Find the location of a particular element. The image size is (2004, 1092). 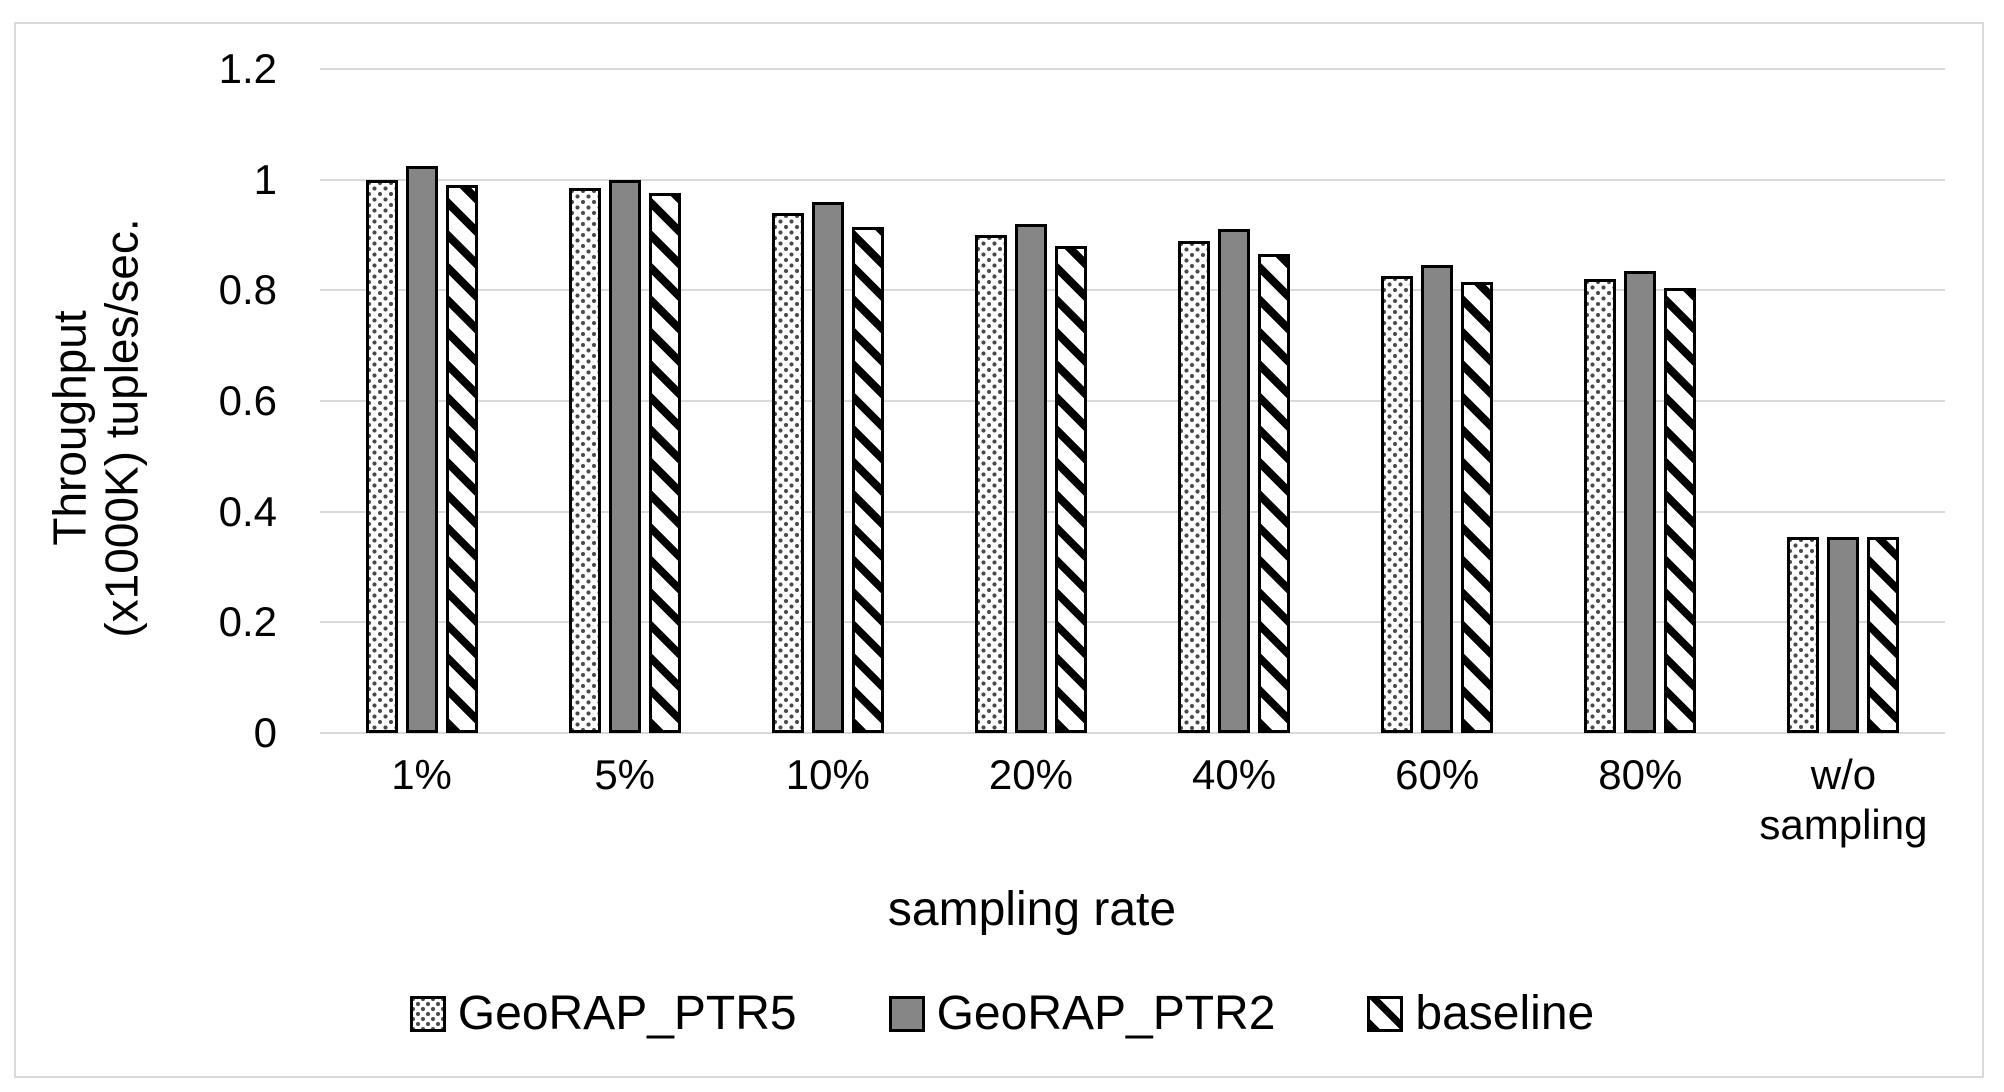

gridline-0.2 is located at coordinates (1132, 622).